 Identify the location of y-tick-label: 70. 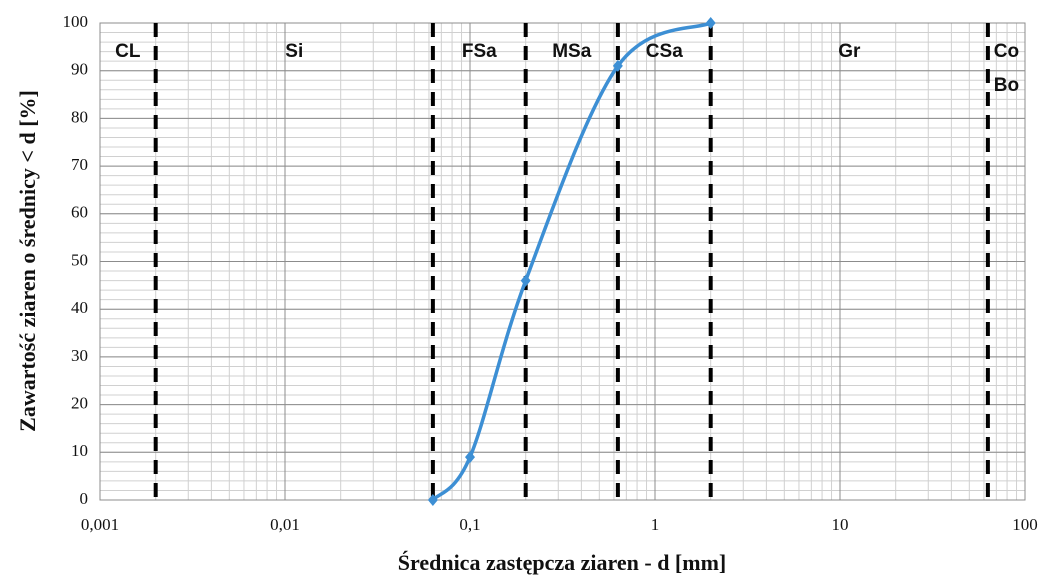
(79, 164).